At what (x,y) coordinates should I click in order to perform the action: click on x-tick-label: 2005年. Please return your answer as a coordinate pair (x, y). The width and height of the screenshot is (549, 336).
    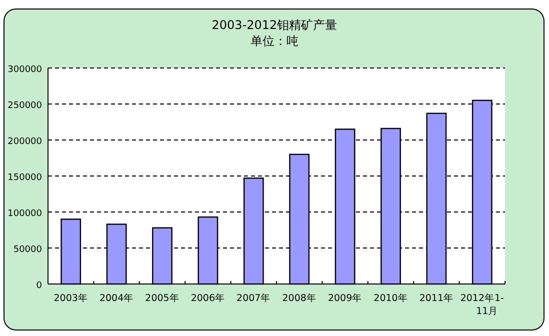
    Looking at the image, I should click on (162, 298).